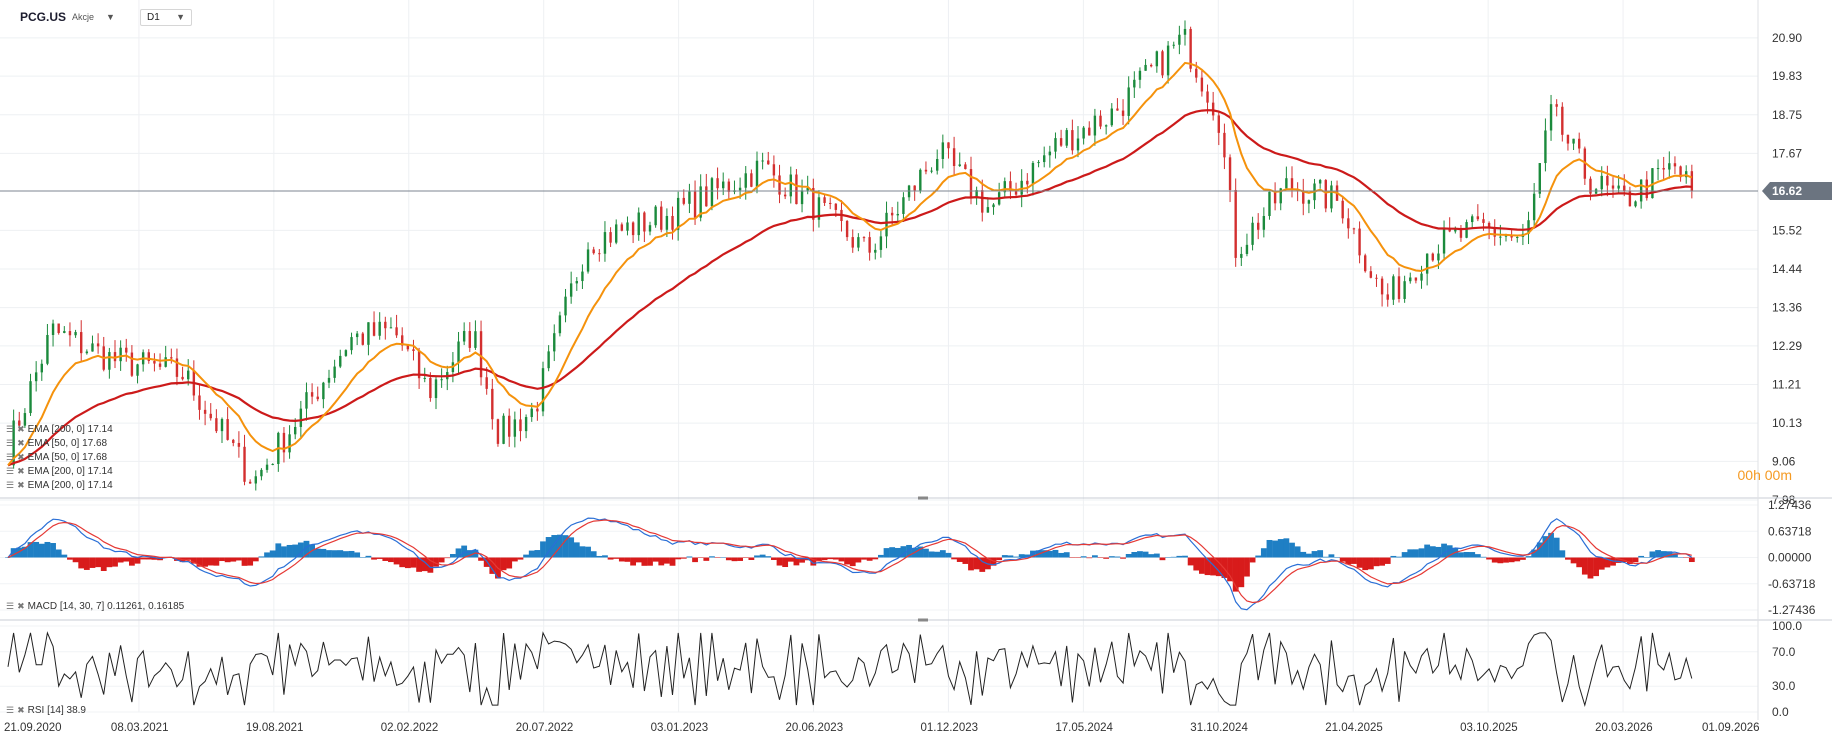 The image size is (1832, 744). I want to click on x-axis-tick-label: 08.03.2021, so click(140, 728).